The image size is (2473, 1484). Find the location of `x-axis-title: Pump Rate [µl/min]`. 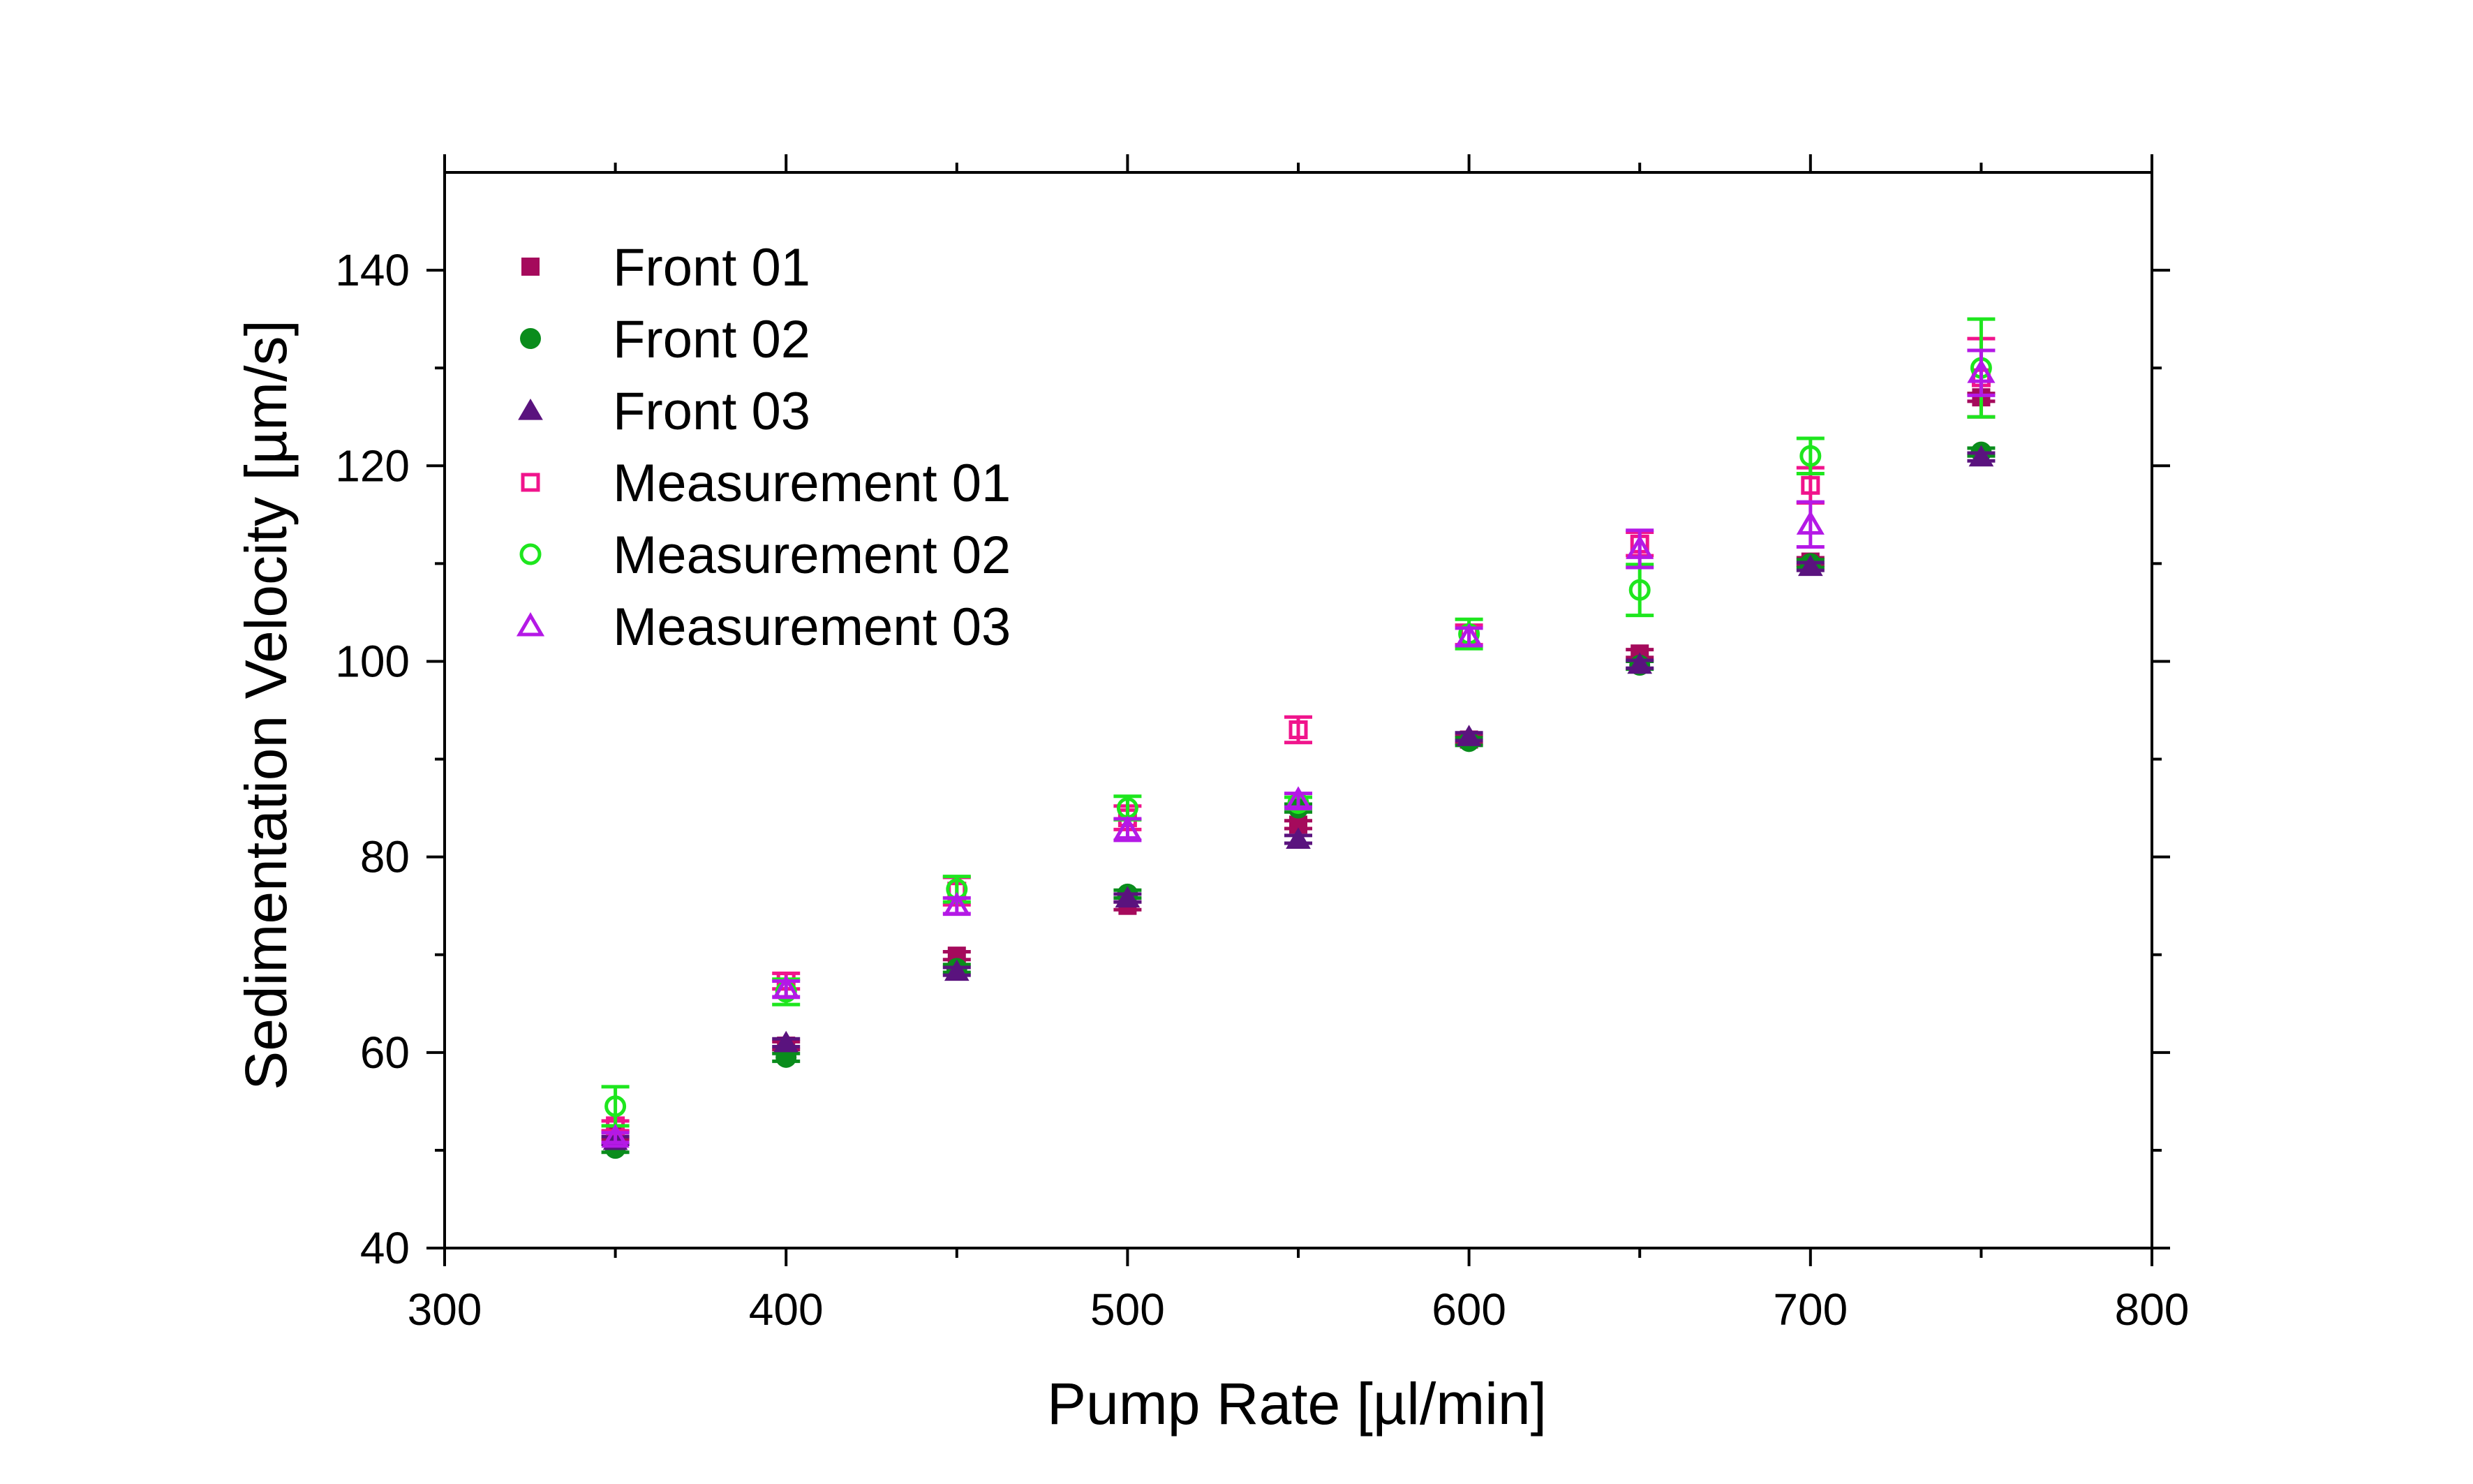

x-axis-title: Pump Rate [µl/min] is located at coordinates (1297, 1404).